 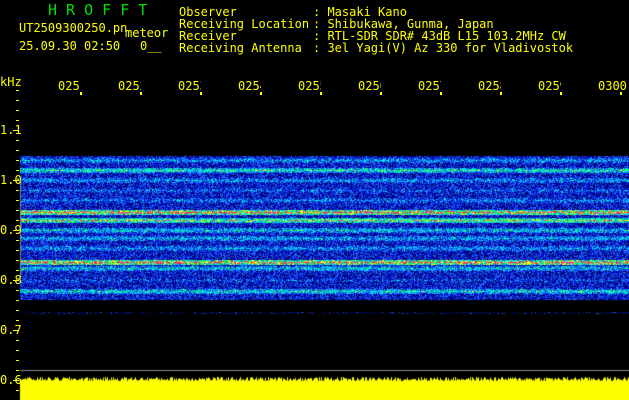 What do you see at coordinates (429, 86) in the screenshot?
I see `time-tick-label: 0257` at bounding box center [429, 86].